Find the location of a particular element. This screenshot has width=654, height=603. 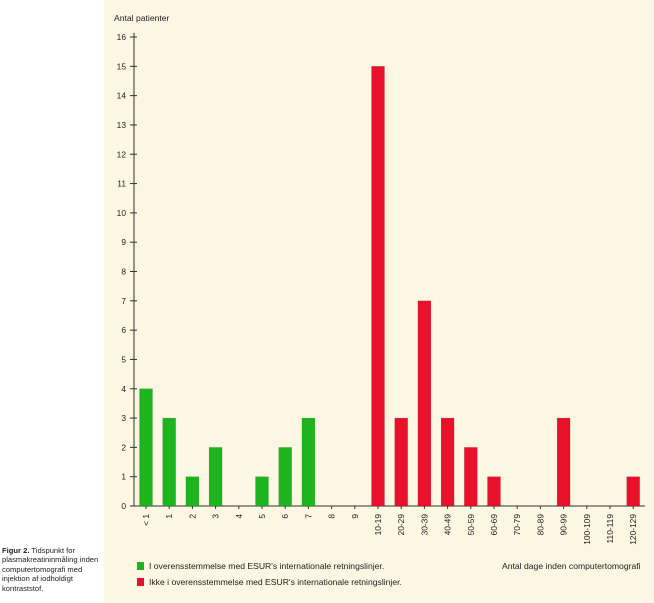

y-tick-label: 9 is located at coordinates (123, 242).